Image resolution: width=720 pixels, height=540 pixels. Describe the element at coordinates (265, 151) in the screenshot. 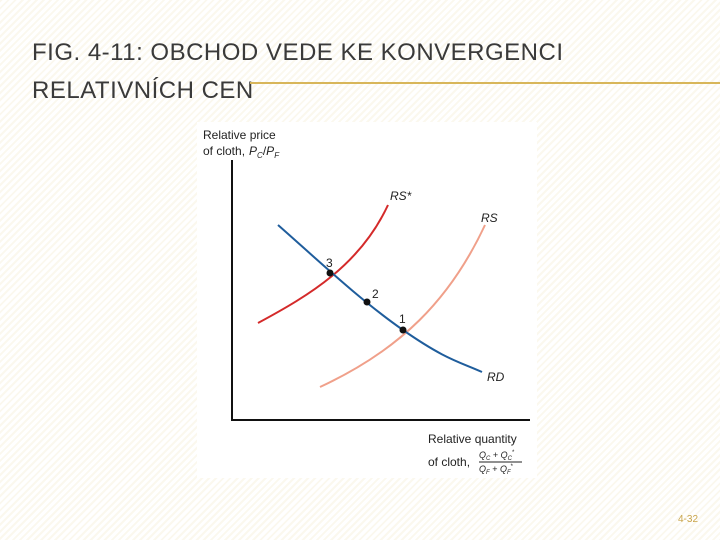

I see `formula: /` at that location.